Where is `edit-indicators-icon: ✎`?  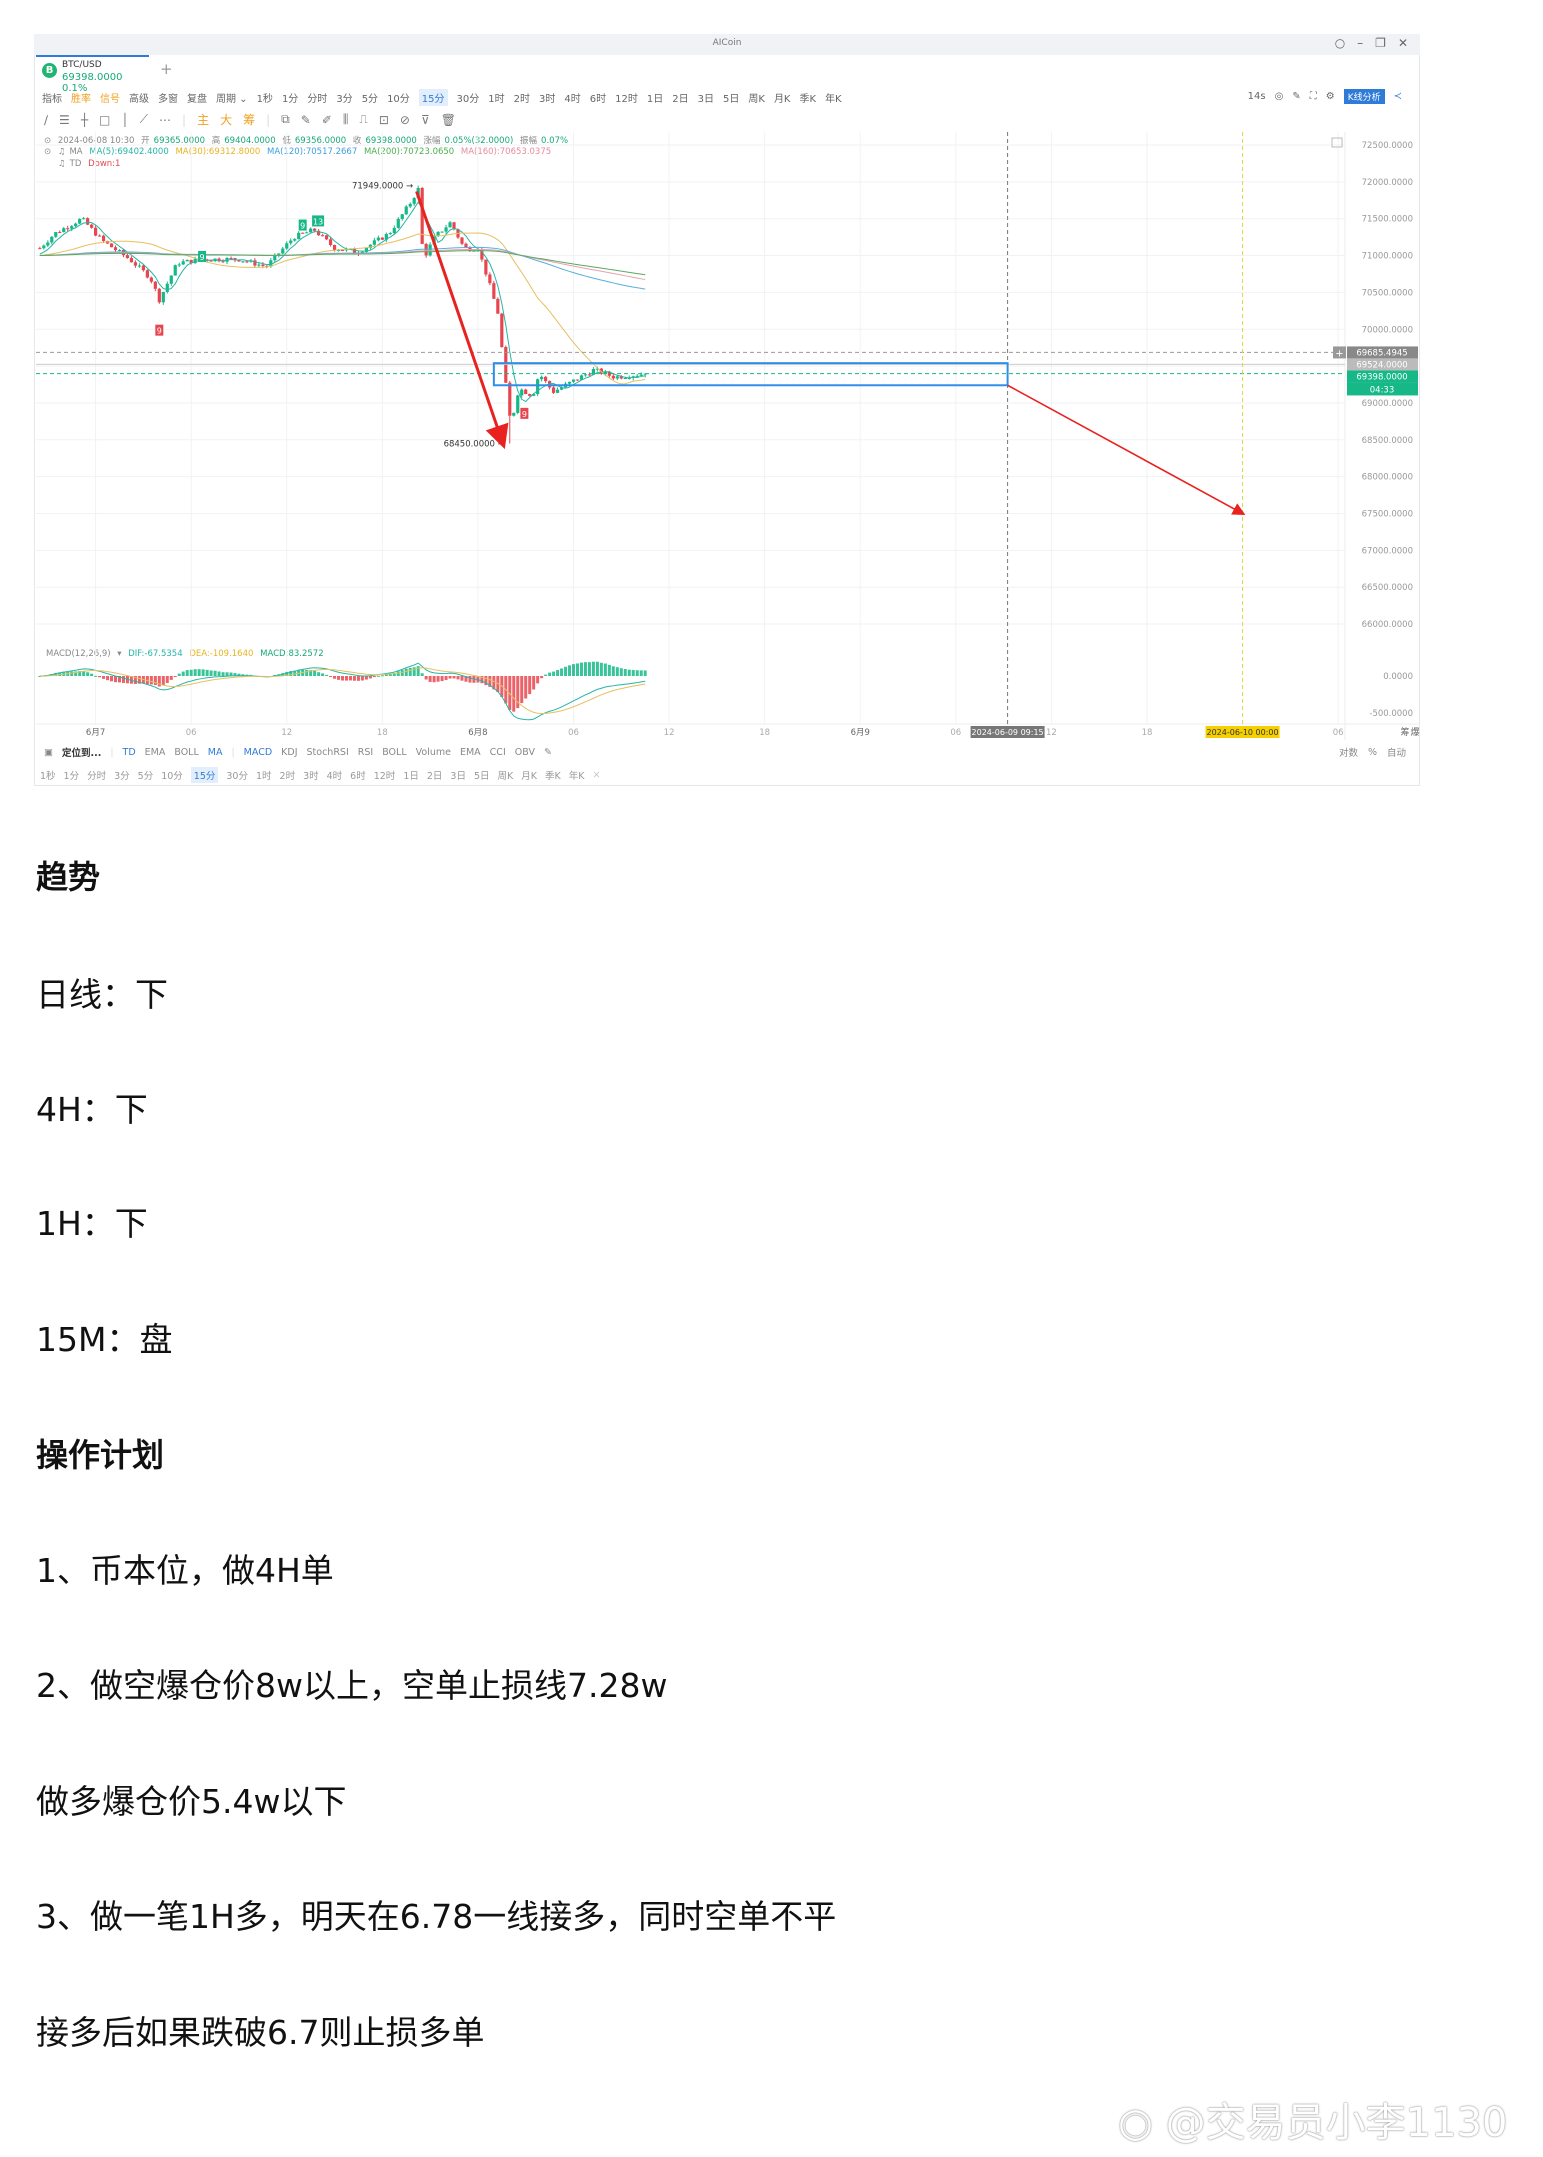
edit-indicators-icon: ✎ is located at coordinates (547, 752).